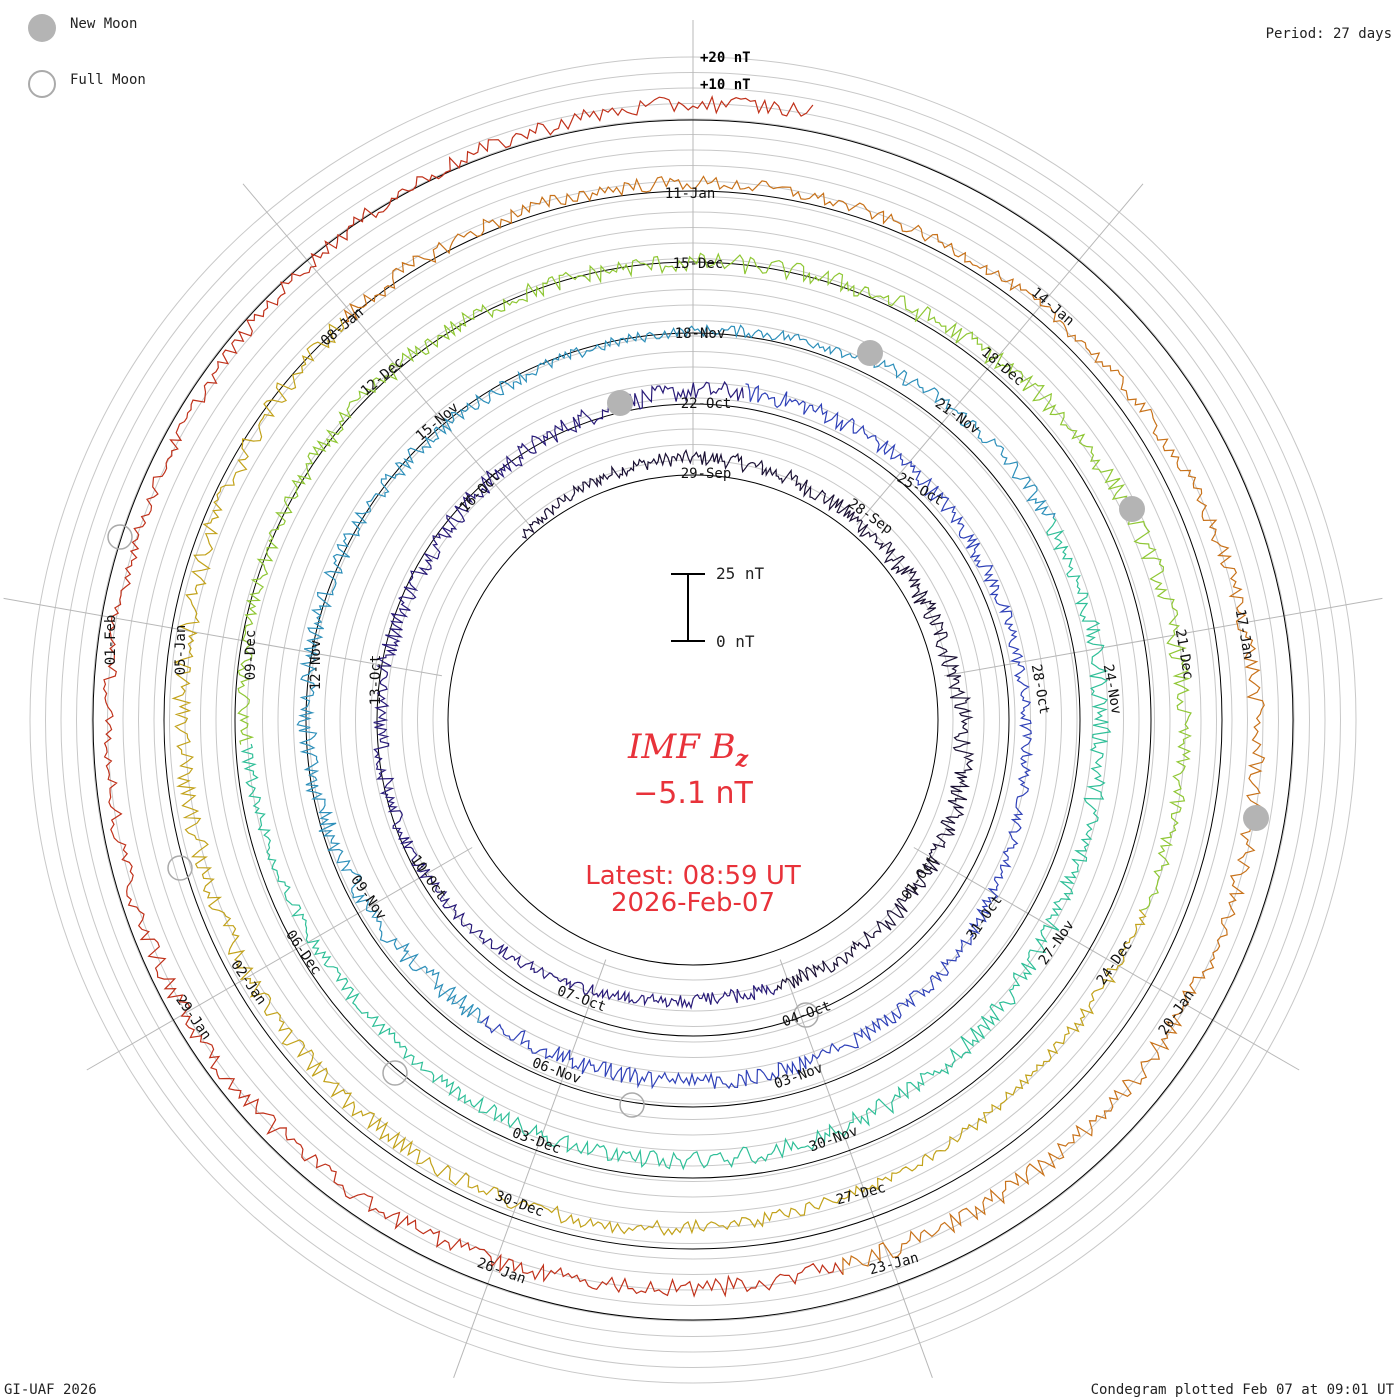 The image size is (1400, 1400). What do you see at coordinates (103, 24) in the screenshot?
I see `new-moon-legend-label: New Moon` at bounding box center [103, 24].